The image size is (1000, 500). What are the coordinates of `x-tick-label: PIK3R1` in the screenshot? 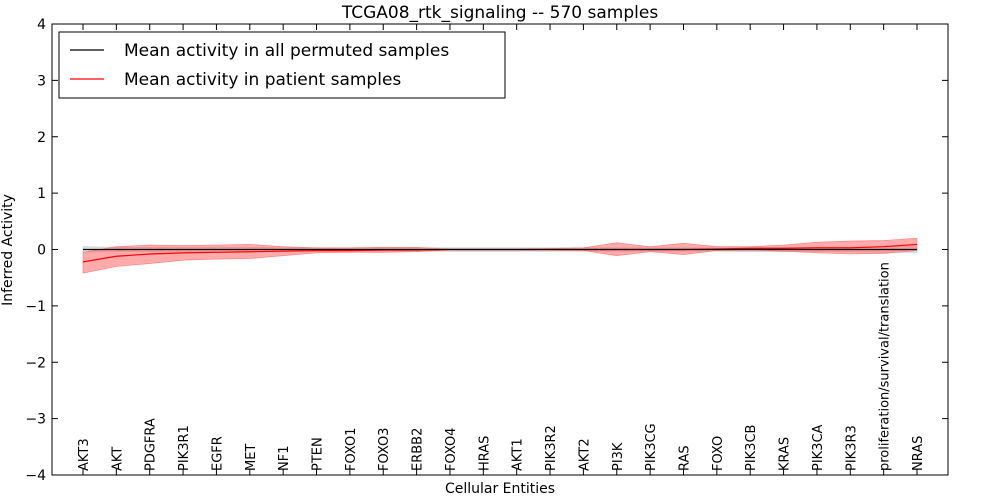 It's located at (184, 448).